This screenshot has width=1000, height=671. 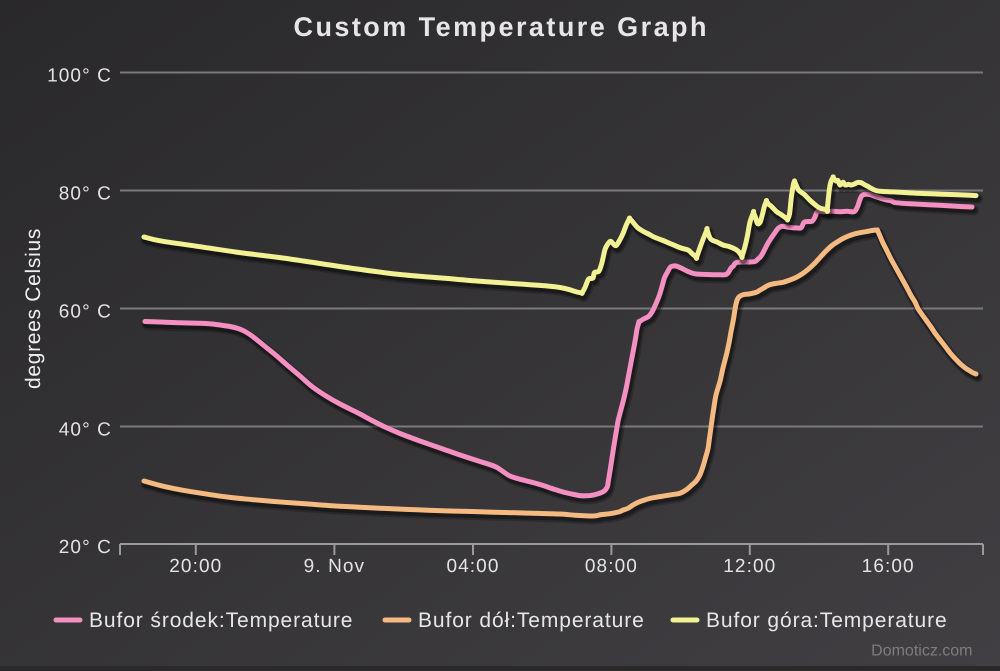 What do you see at coordinates (85, 312) in the screenshot?
I see `svg-text: 60° C` at bounding box center [85, 312].